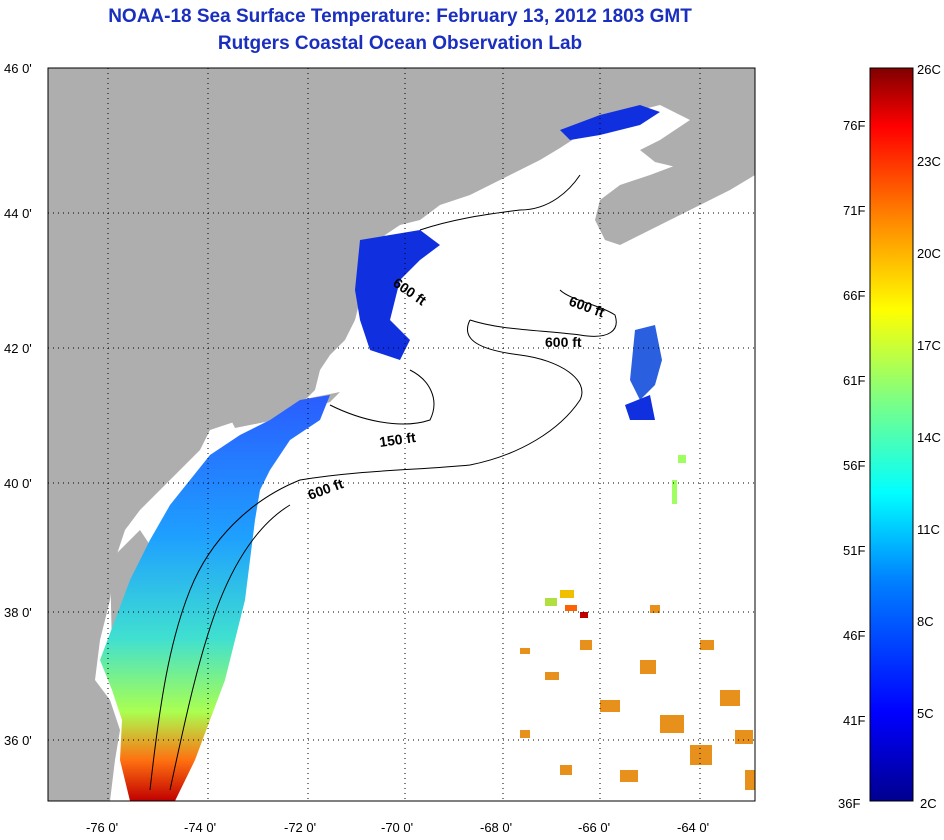 The width and height of the screenshot is (944, 840). What do you see at coordinates (300, 827) in the screenshot?
I see `lon-label-72: -72 0'` at bounding box center [300, 827].